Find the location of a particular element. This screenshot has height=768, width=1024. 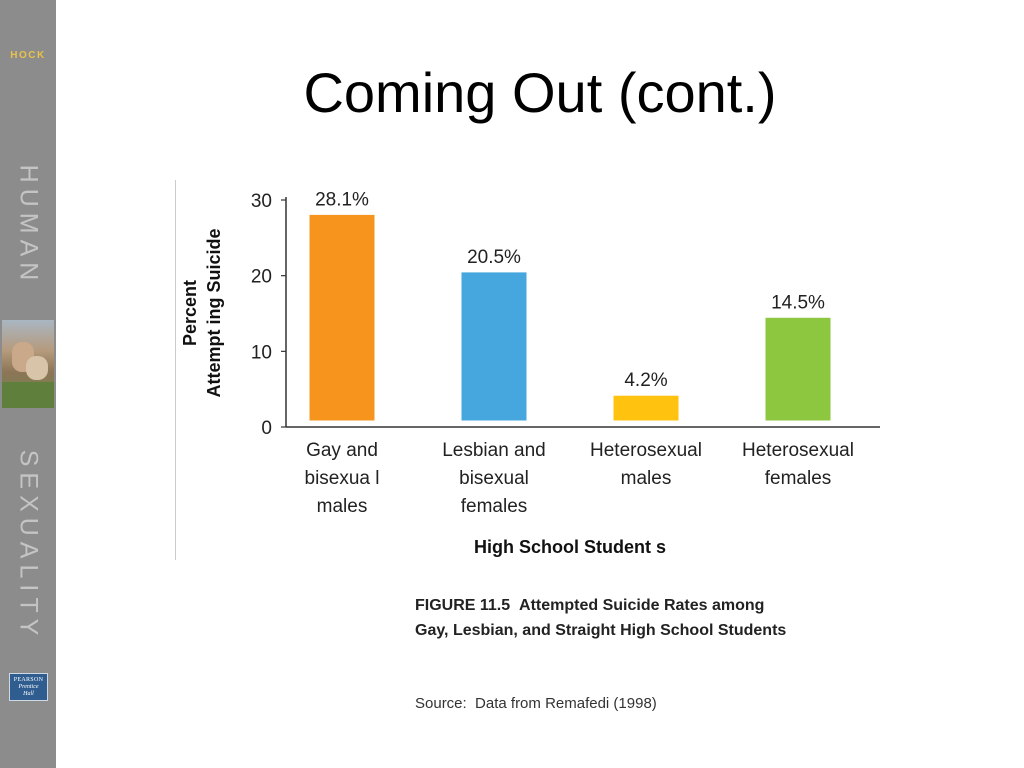

x-axis-label: High School Student s is located at coordinates (570, 547).